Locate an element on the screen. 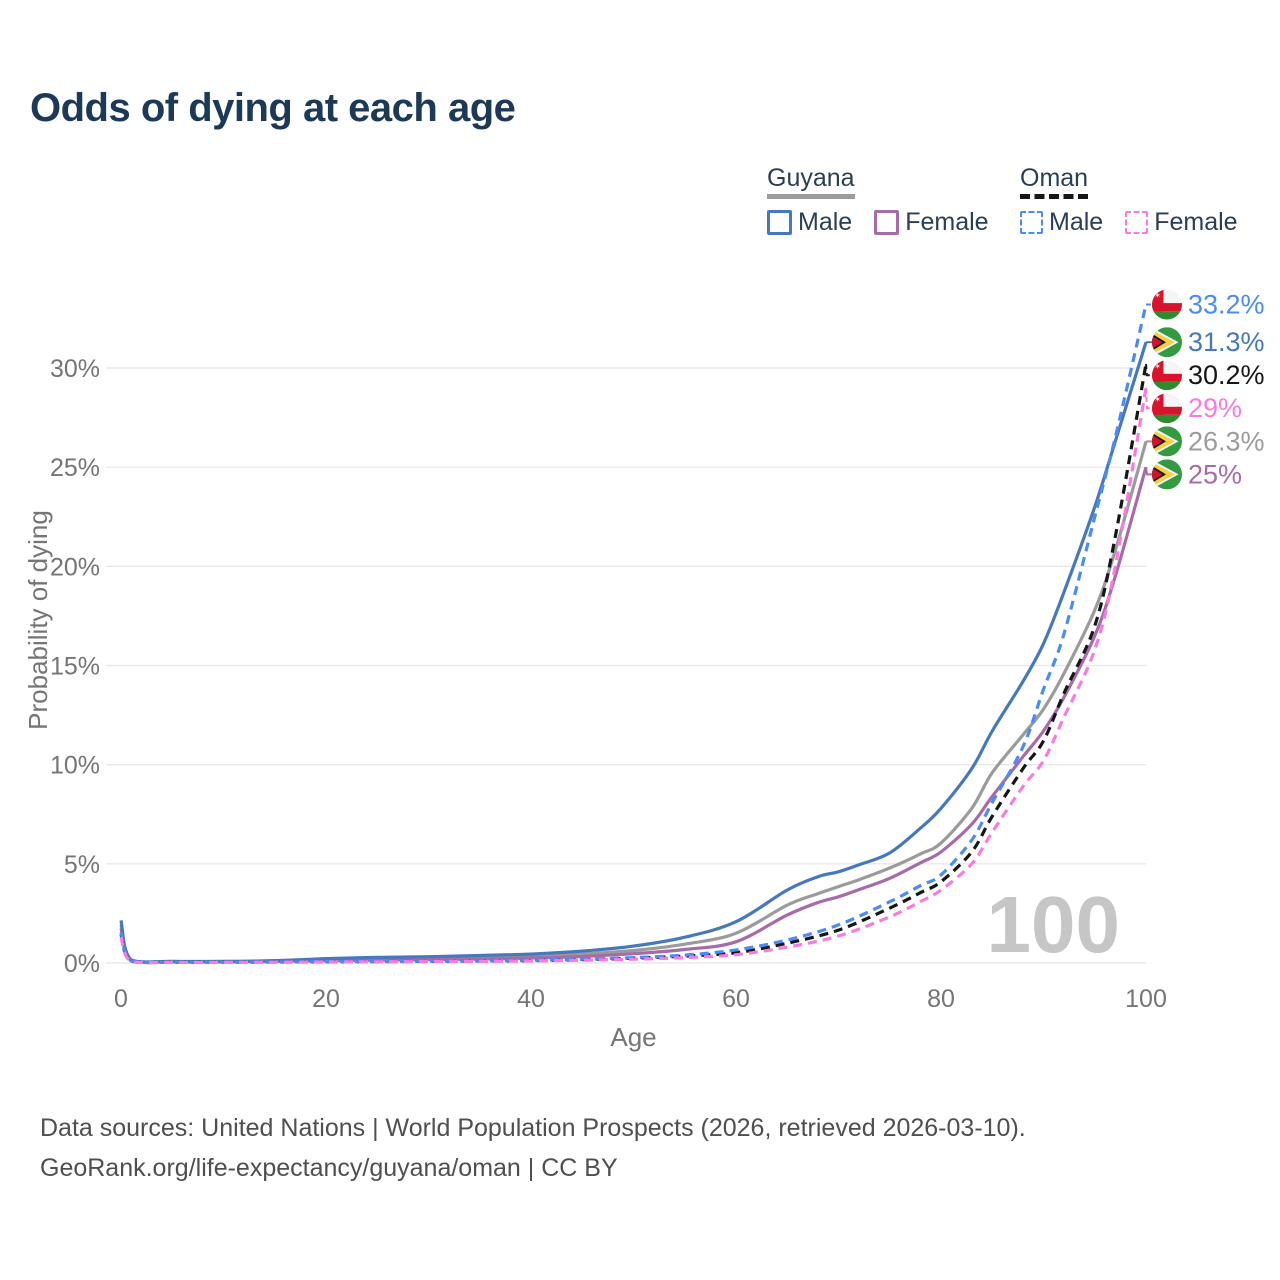 This screenshot has width=1280, height=1280. end-label-value: 25% is located at coordinates (1215, 474).